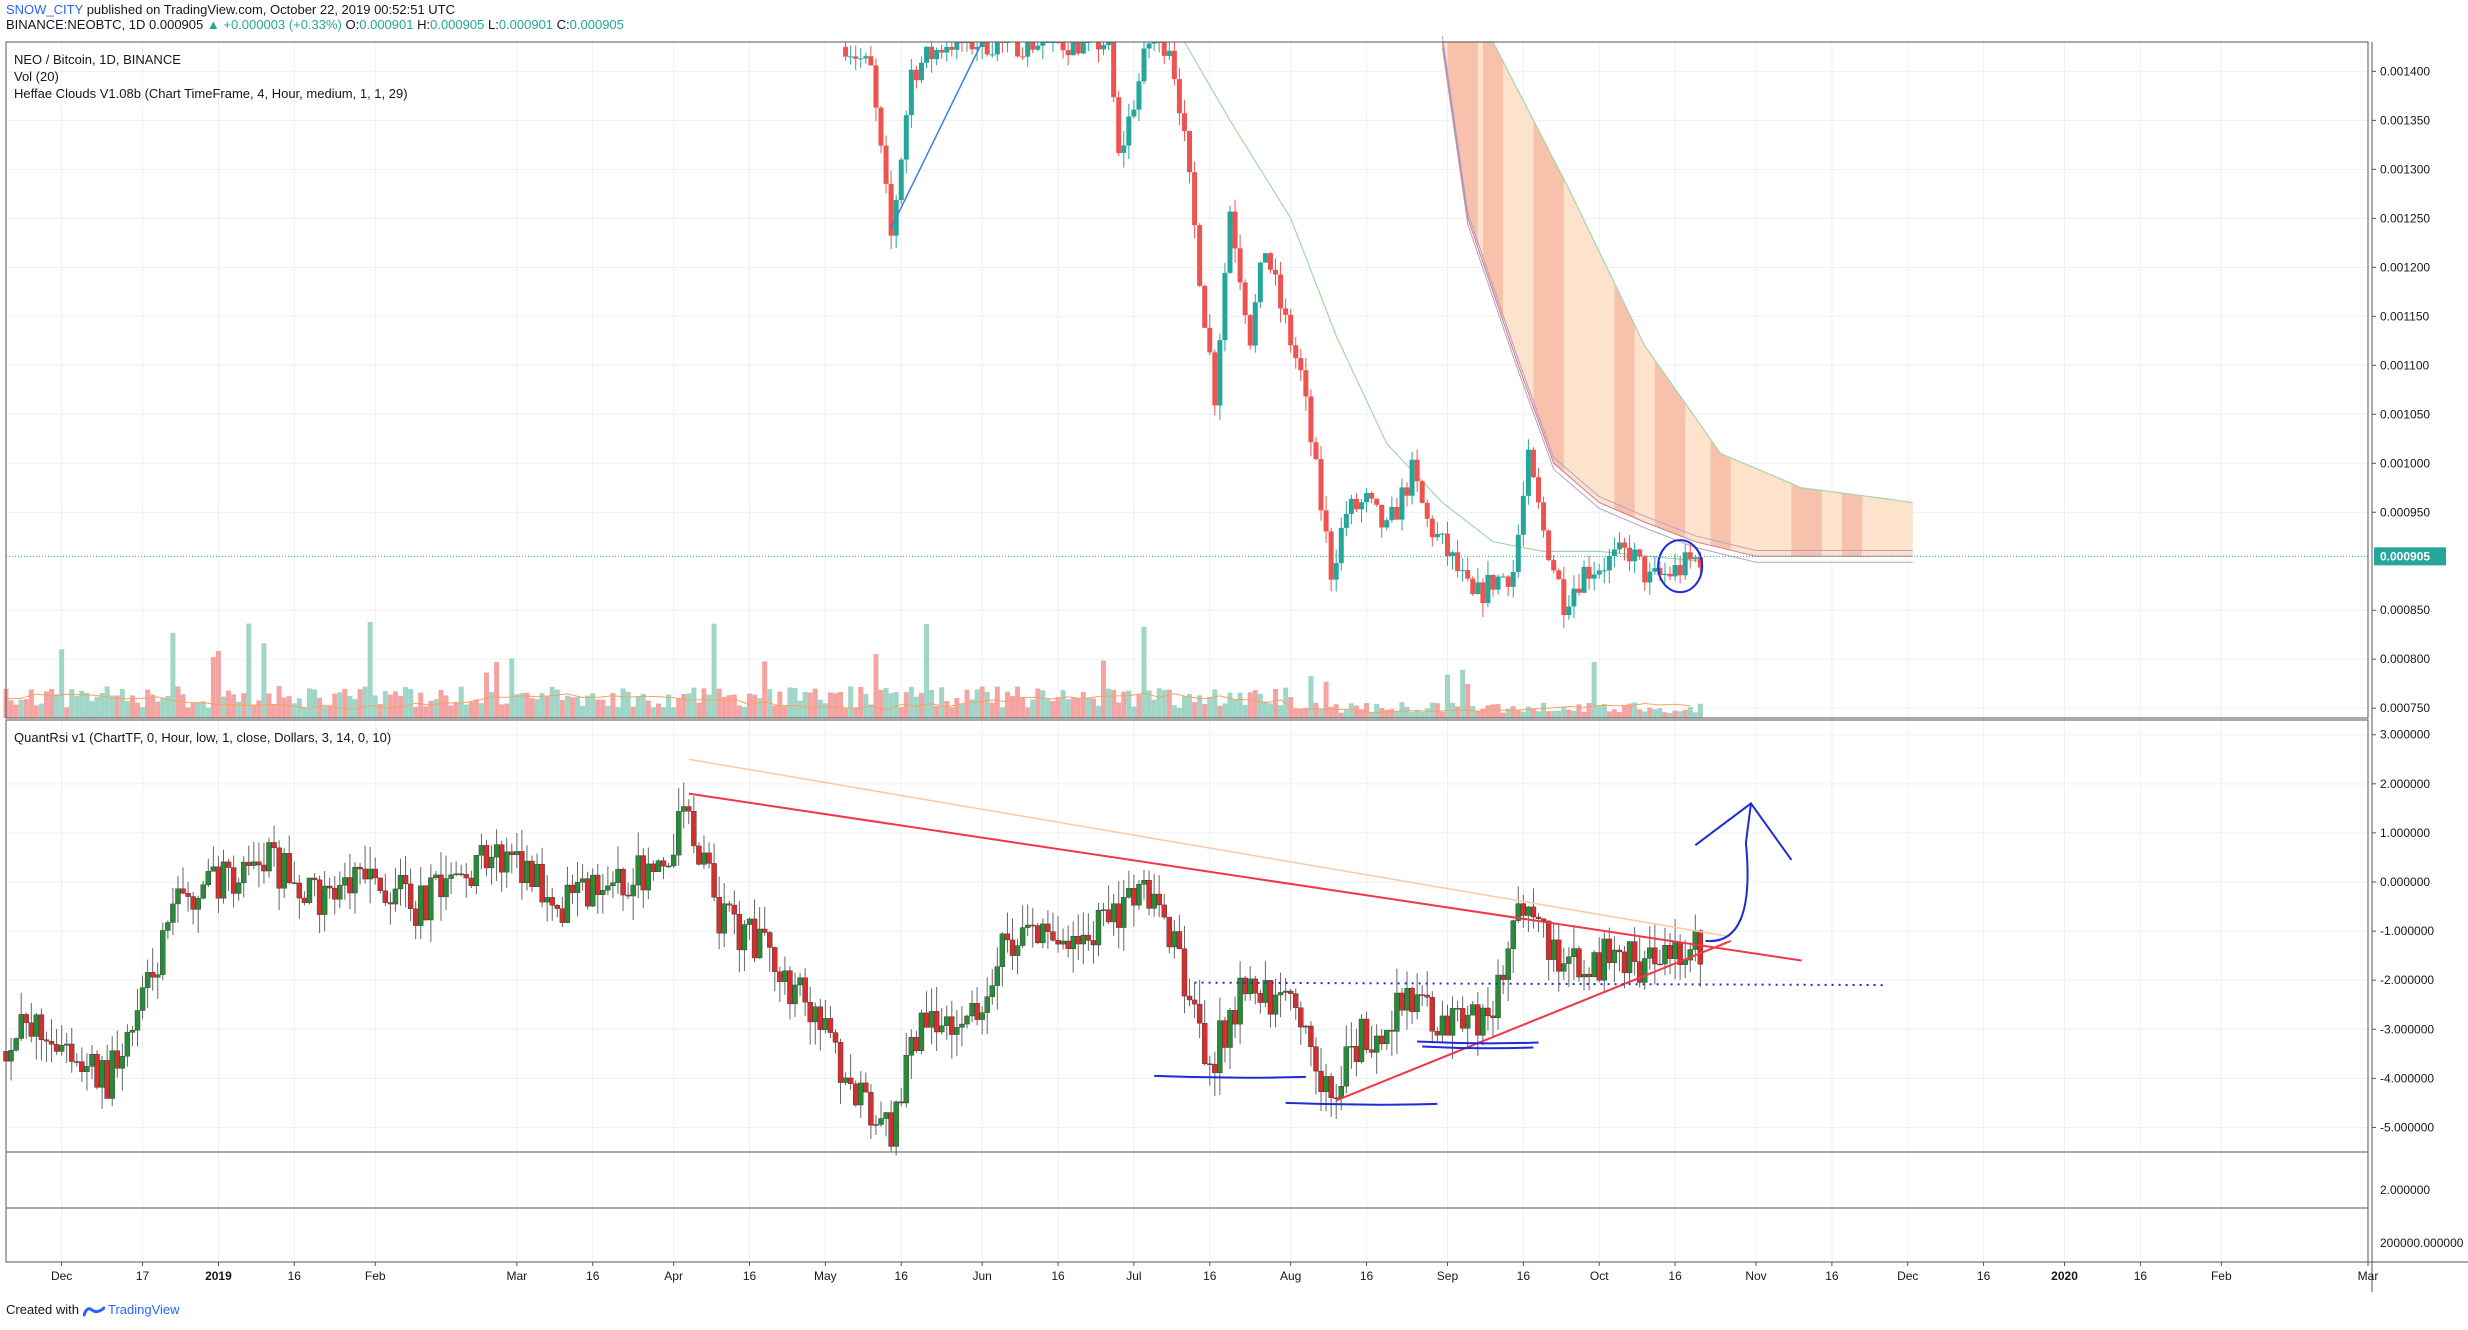  What do you see at coordinates (2405, 512) in the screenshot?
I see `price-tick-label: 0.000950` at bounding box center [2405, 512].